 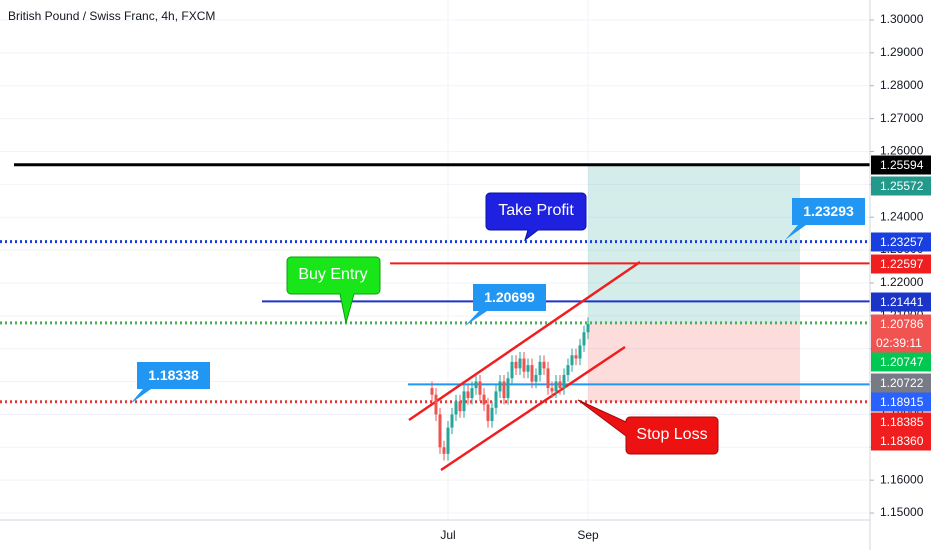 I want to click on channel-lower, so click(x=533, y=408).